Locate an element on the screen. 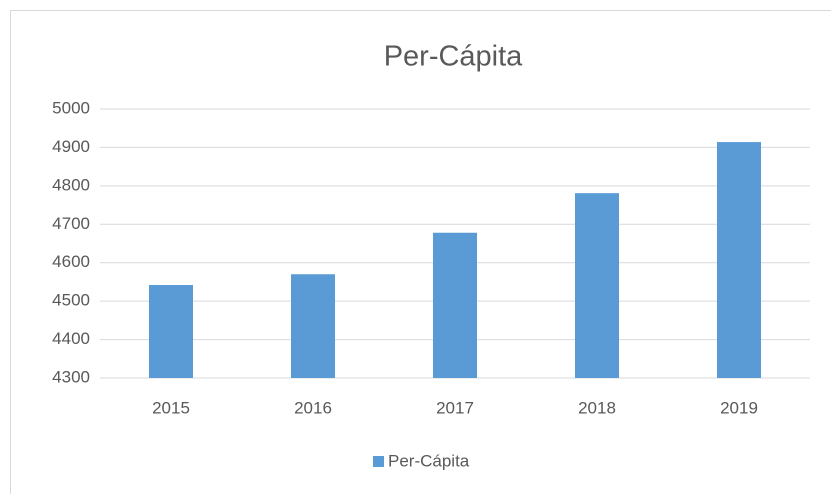 The image size is (831, 494). x-tick-label: 2015 is located at coordinates (171, 407).